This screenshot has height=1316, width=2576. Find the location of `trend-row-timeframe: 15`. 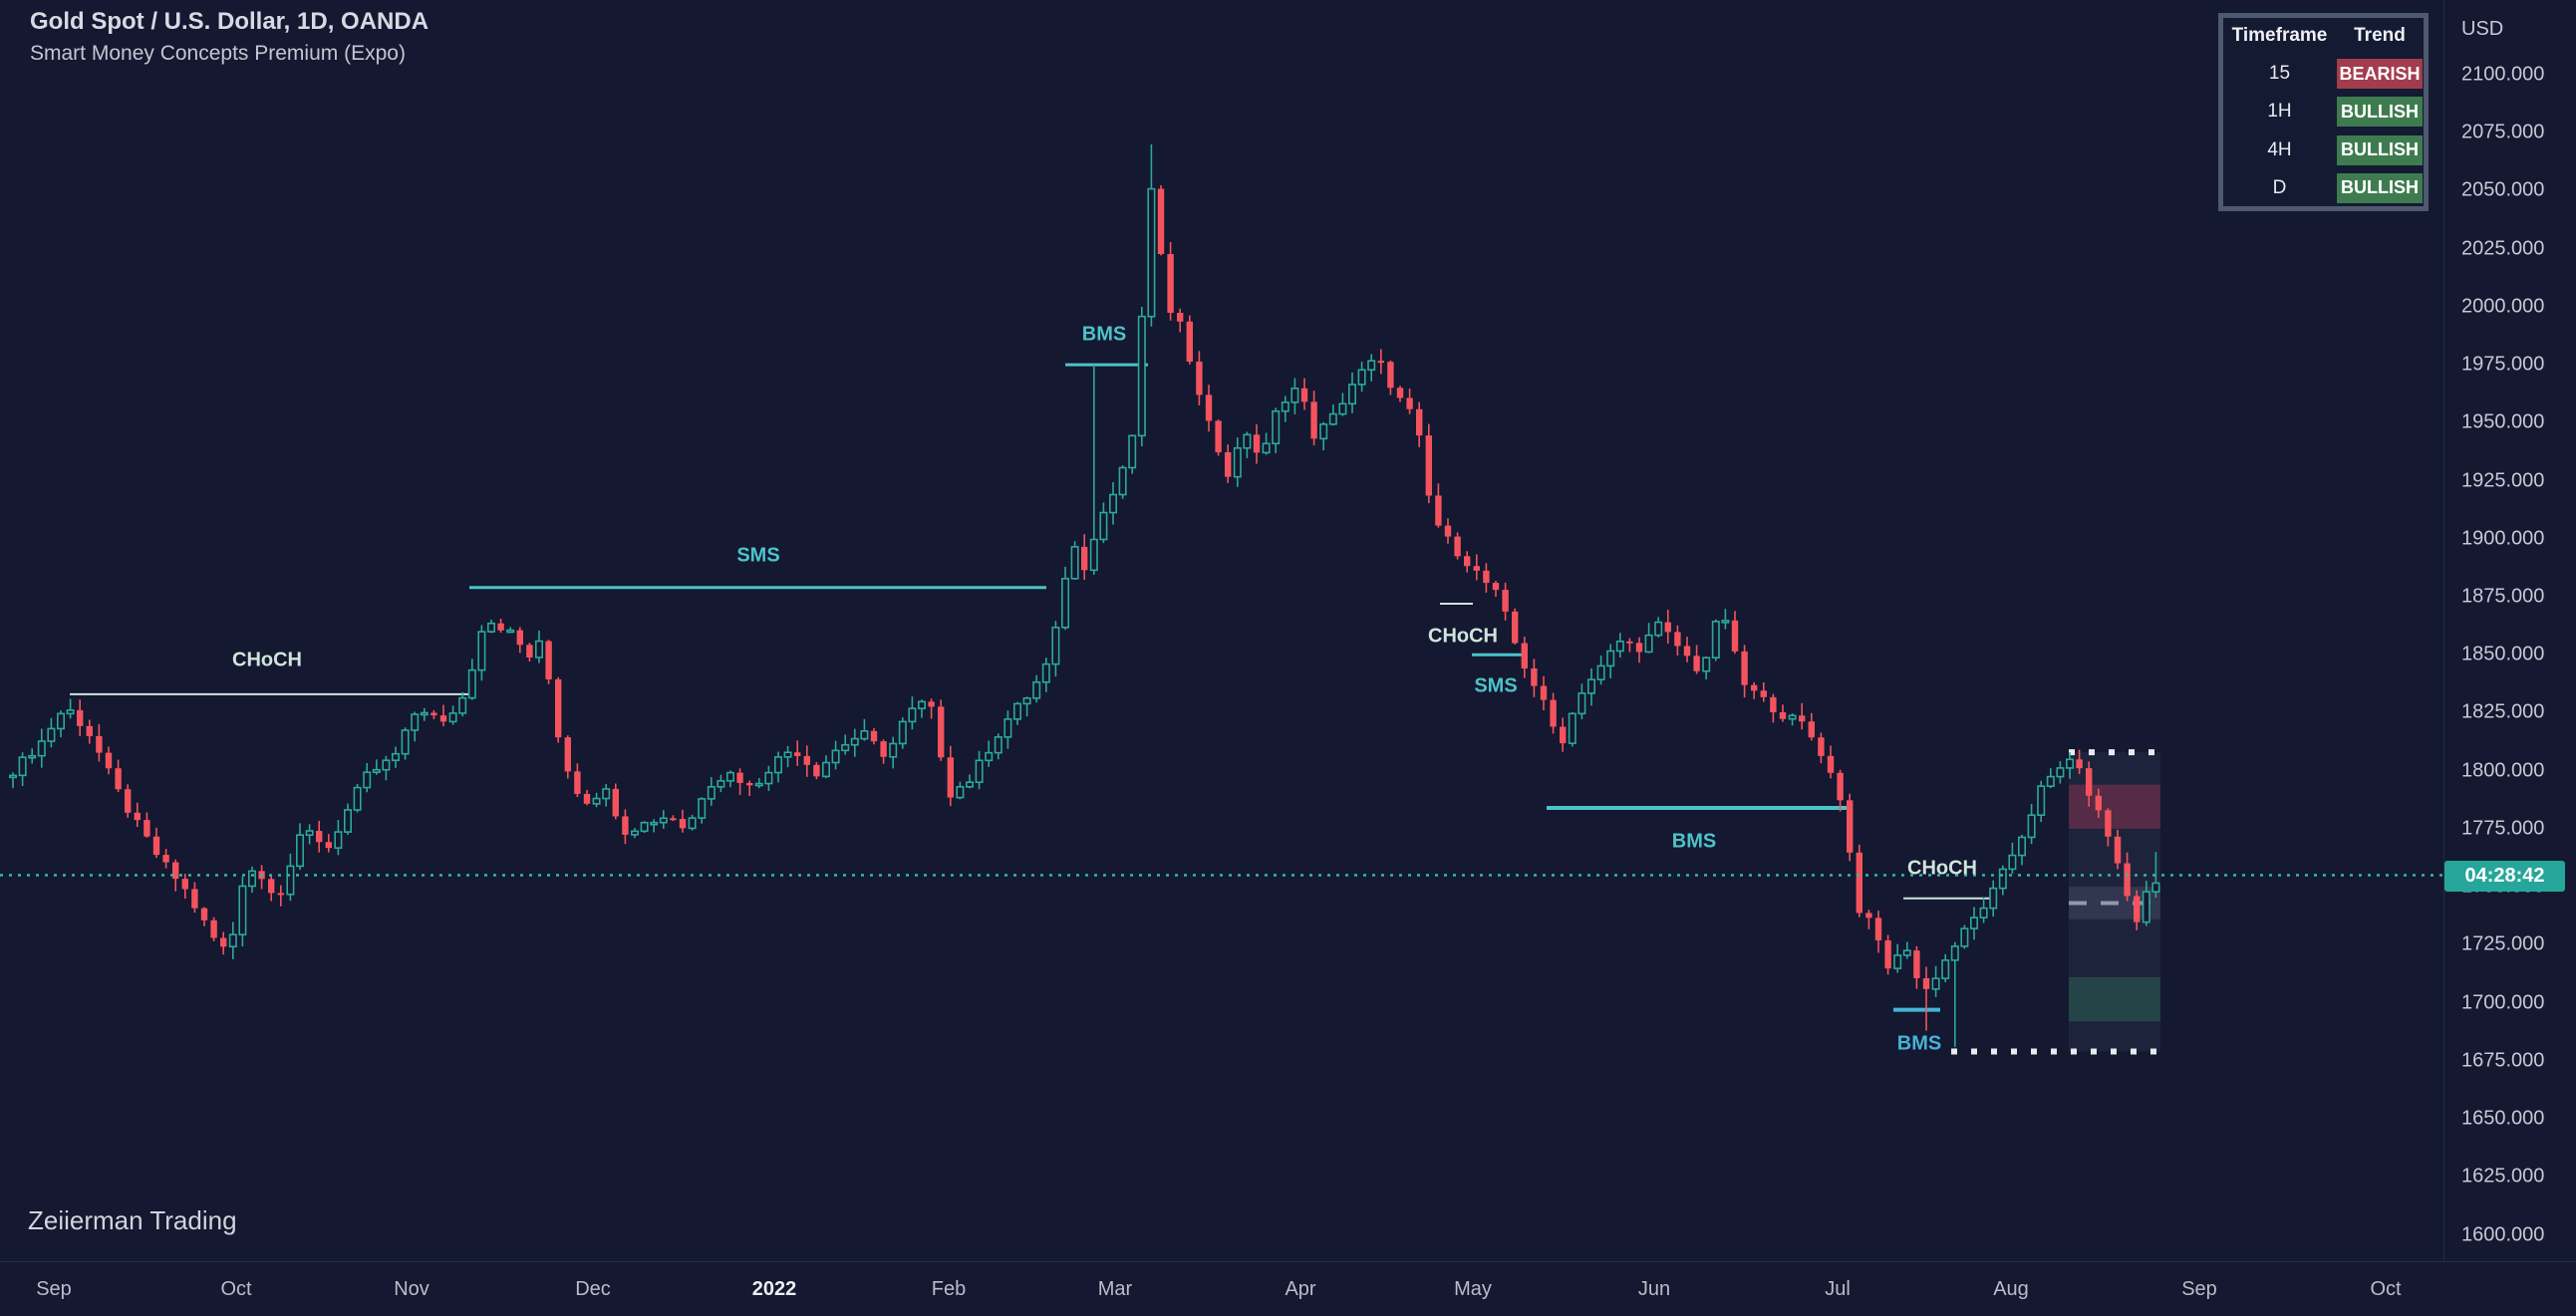

trend-row-timeframe: 15 is located at coordinates (2279, 74).